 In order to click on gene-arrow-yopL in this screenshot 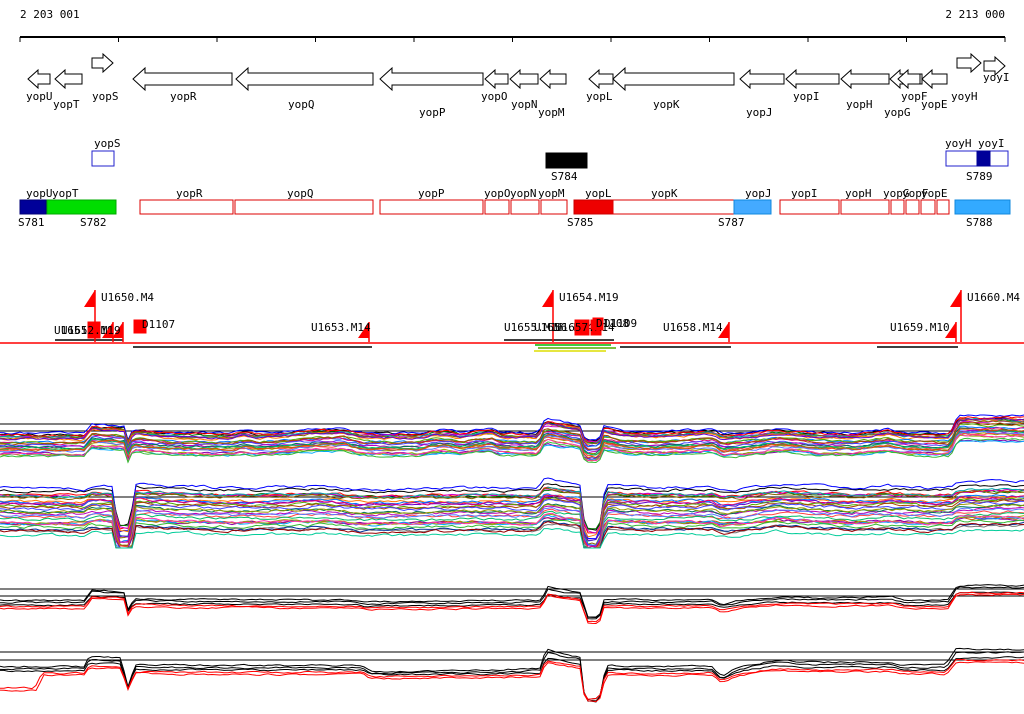, I will do `click(601, 79)`.